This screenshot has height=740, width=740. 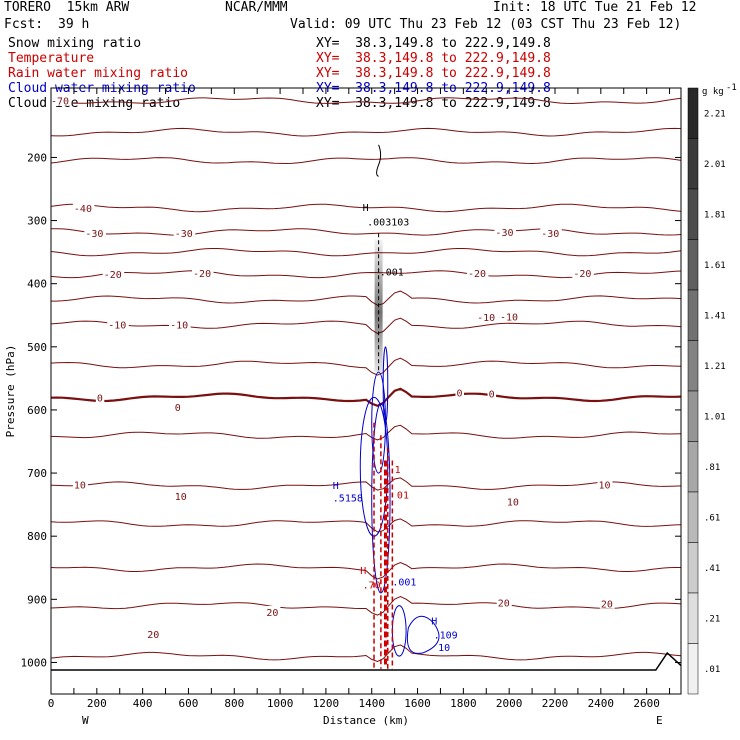 I want to click on isotherm--10, so click(x=366, y=325).